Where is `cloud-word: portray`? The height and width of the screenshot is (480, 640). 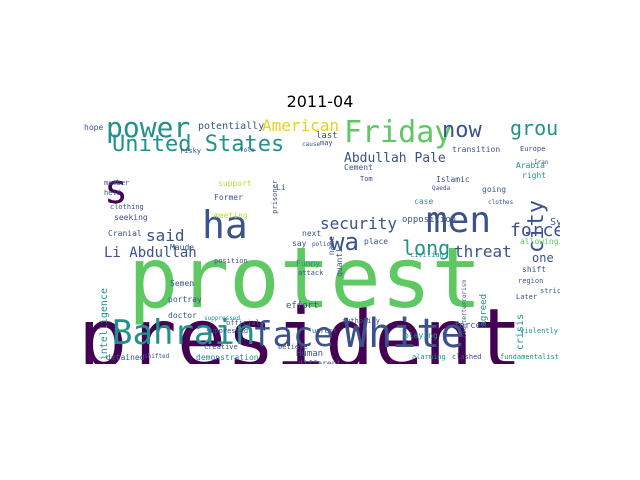
cloud-word: portray is located at coordinates (185, 299).